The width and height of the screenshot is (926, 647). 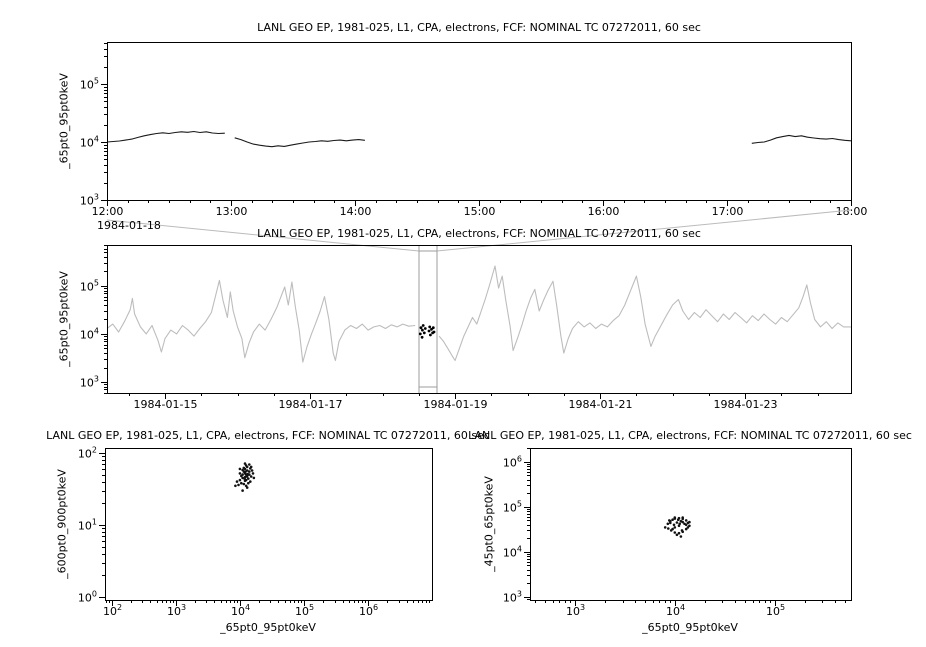 What do you see at coordinates (480, 209) in the screenshot?
I see `x-axis: 12:00 13:00 14:00 15:00 16:00 17:00 18:00` at bounding box center [480, 209].